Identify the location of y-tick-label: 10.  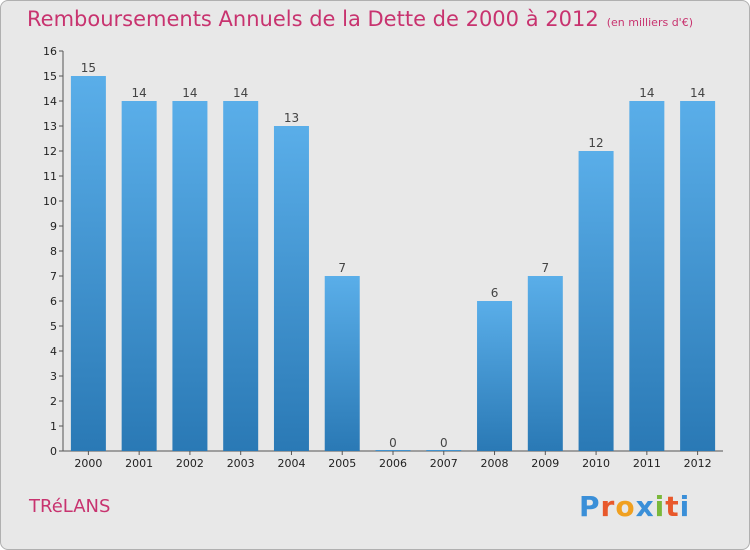
(50, 201).